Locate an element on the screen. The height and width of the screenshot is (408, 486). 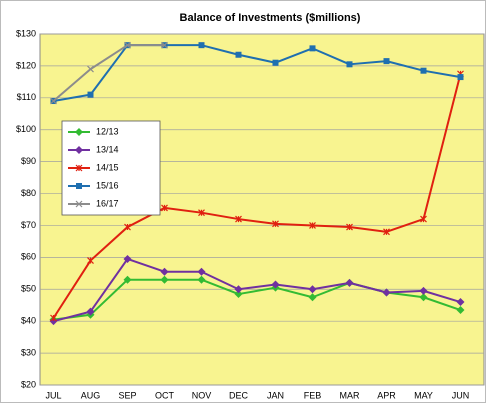
y-tick-label: $20 is located at coordinates (28, 384).